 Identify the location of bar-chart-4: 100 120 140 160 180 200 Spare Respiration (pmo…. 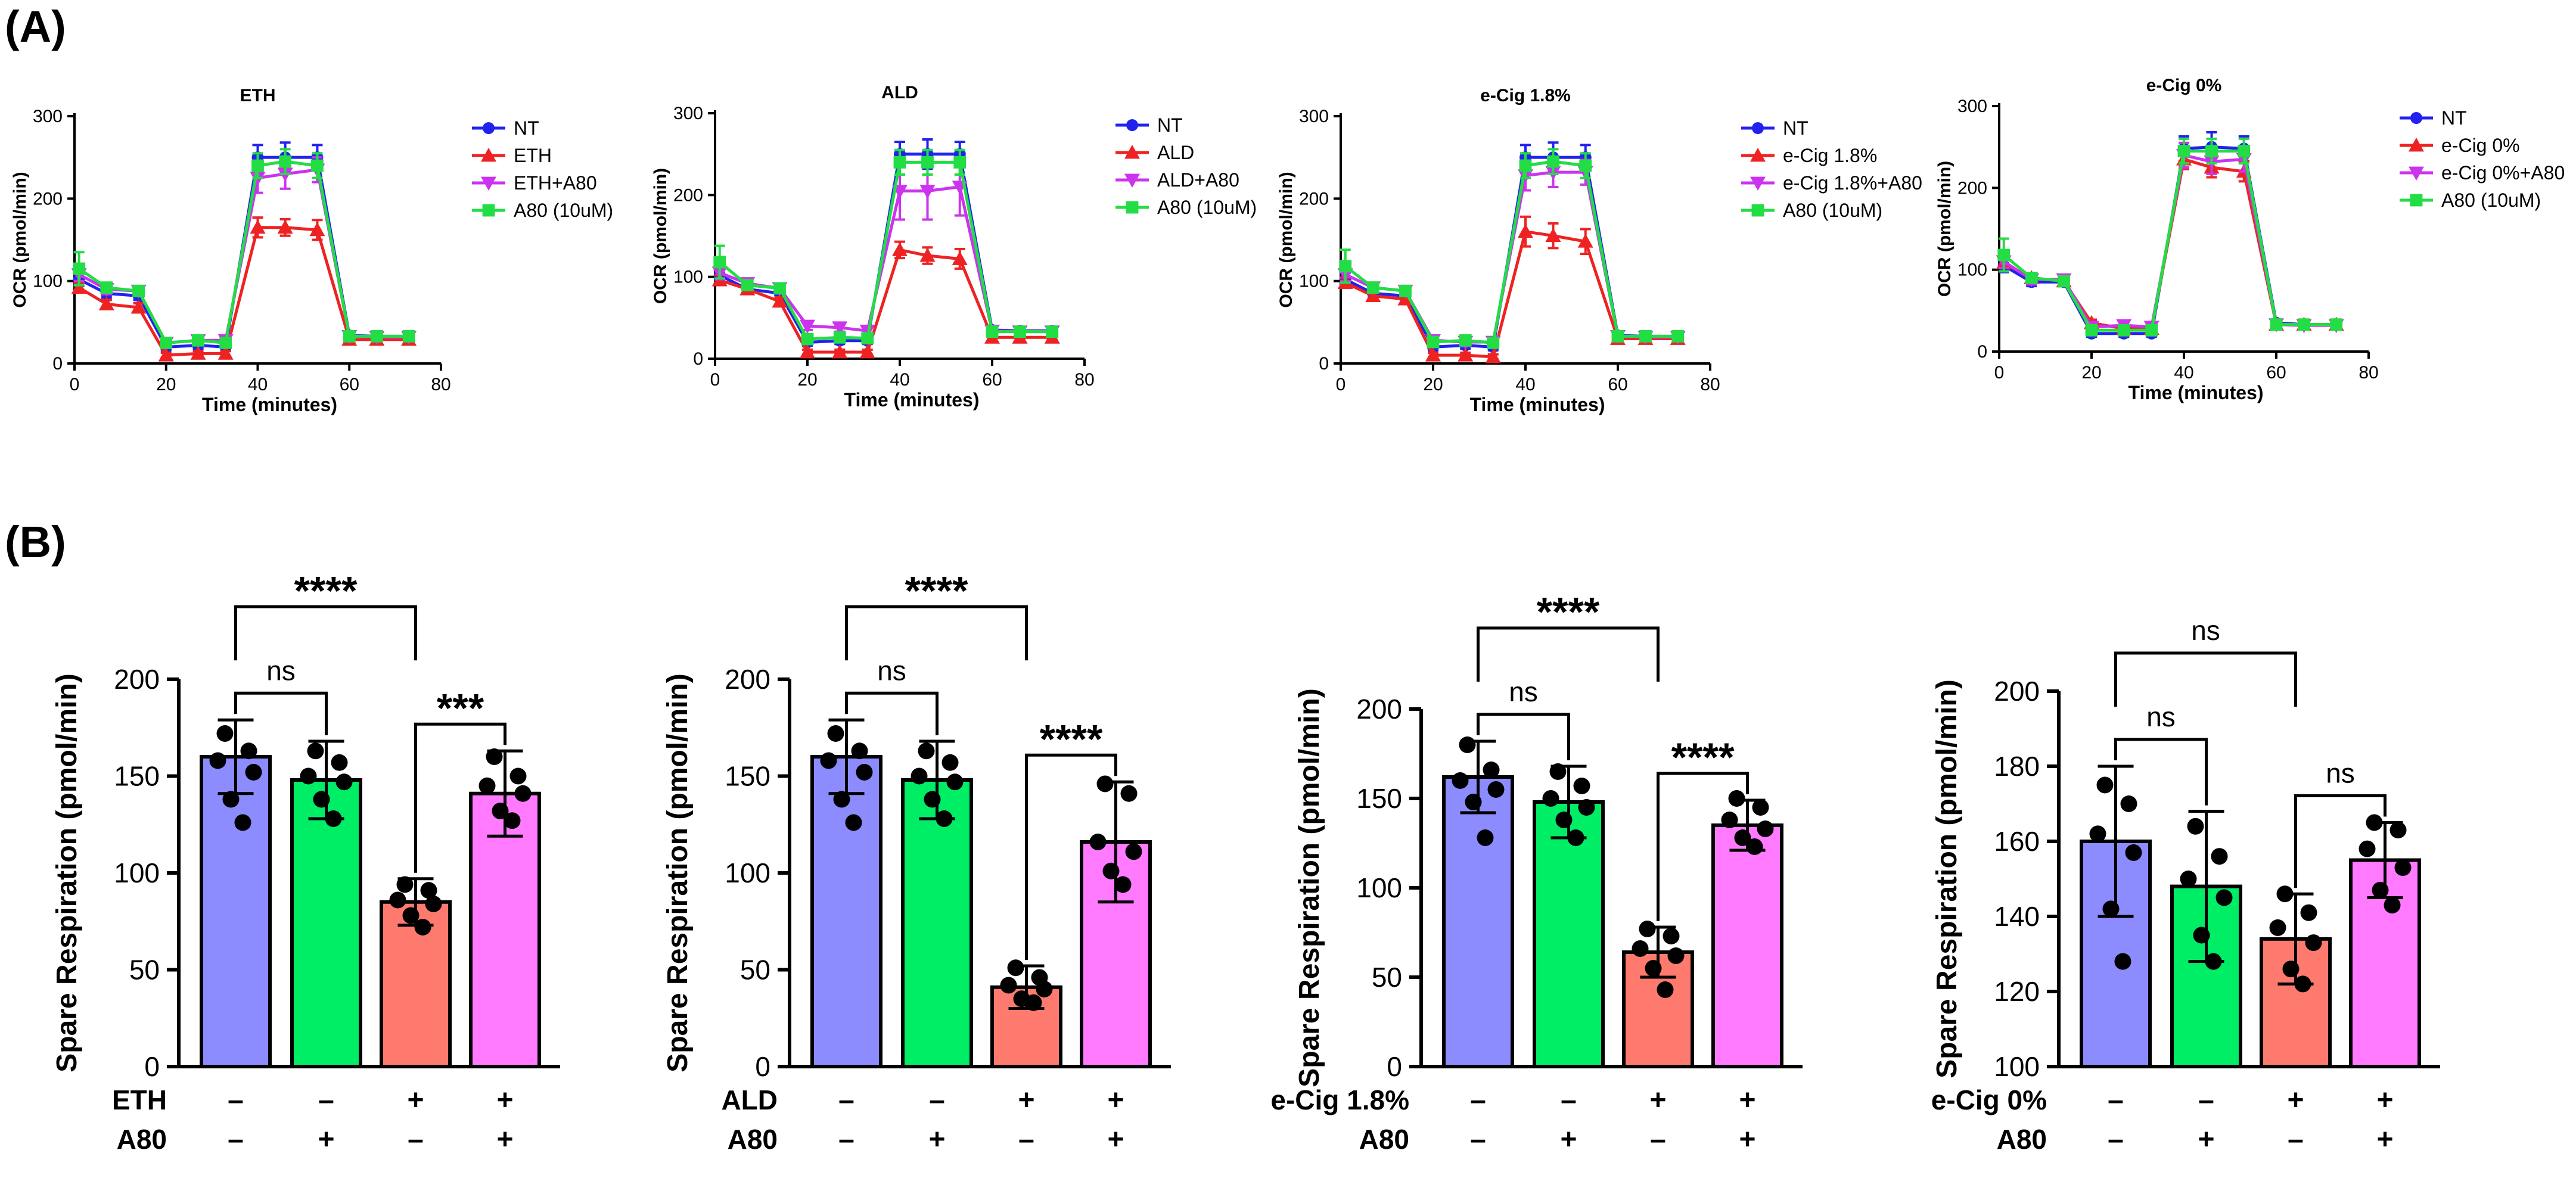
(2185, 885).